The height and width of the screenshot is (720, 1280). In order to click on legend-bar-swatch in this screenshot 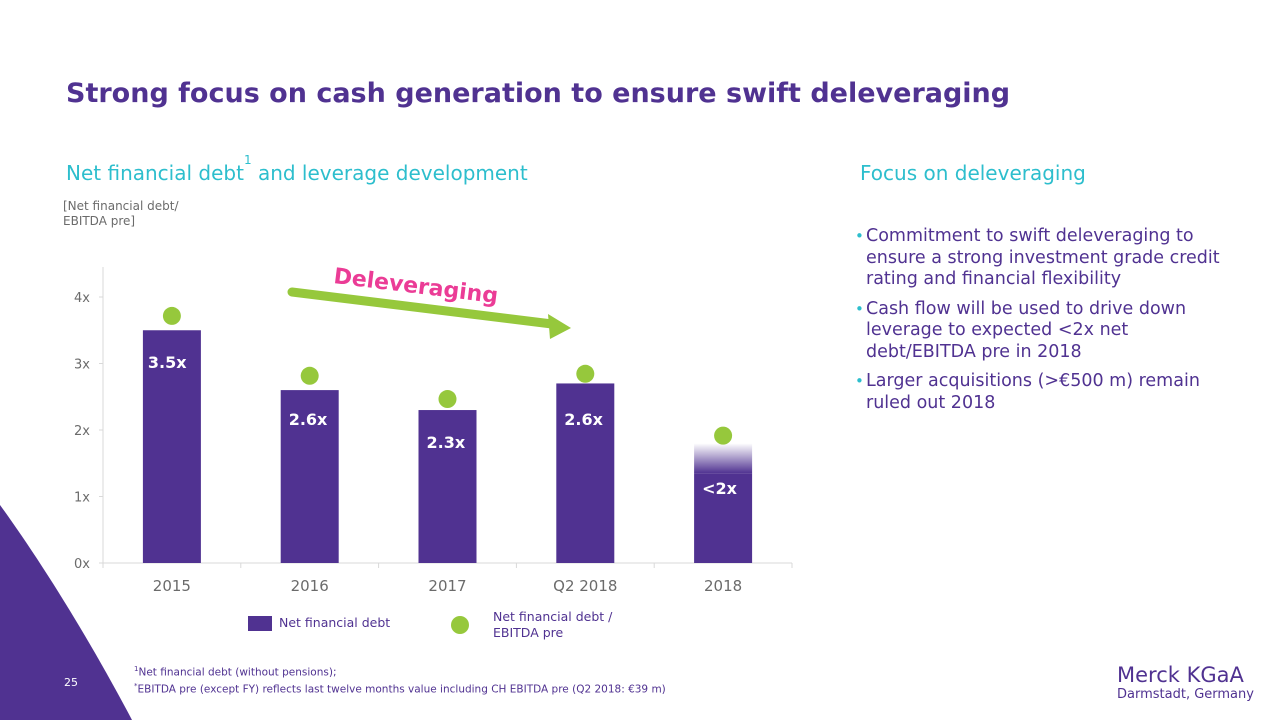, I will do `click(260, 623)`.